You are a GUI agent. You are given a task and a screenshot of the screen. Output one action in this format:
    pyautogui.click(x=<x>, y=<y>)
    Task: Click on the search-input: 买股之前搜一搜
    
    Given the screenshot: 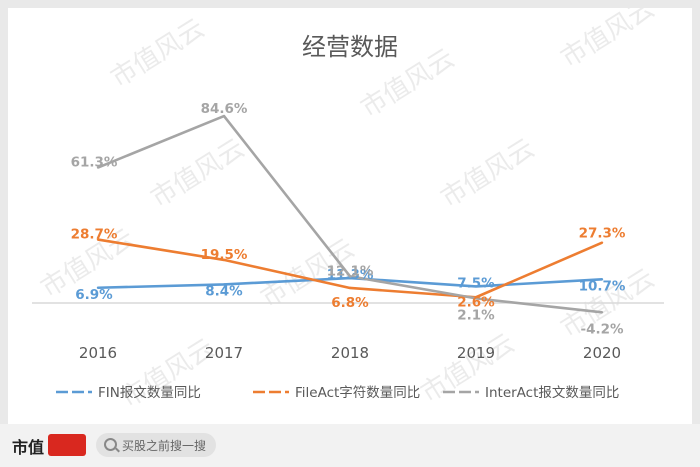 What is the action you would take?
    pyautogui.click(x=156, y=445)
    